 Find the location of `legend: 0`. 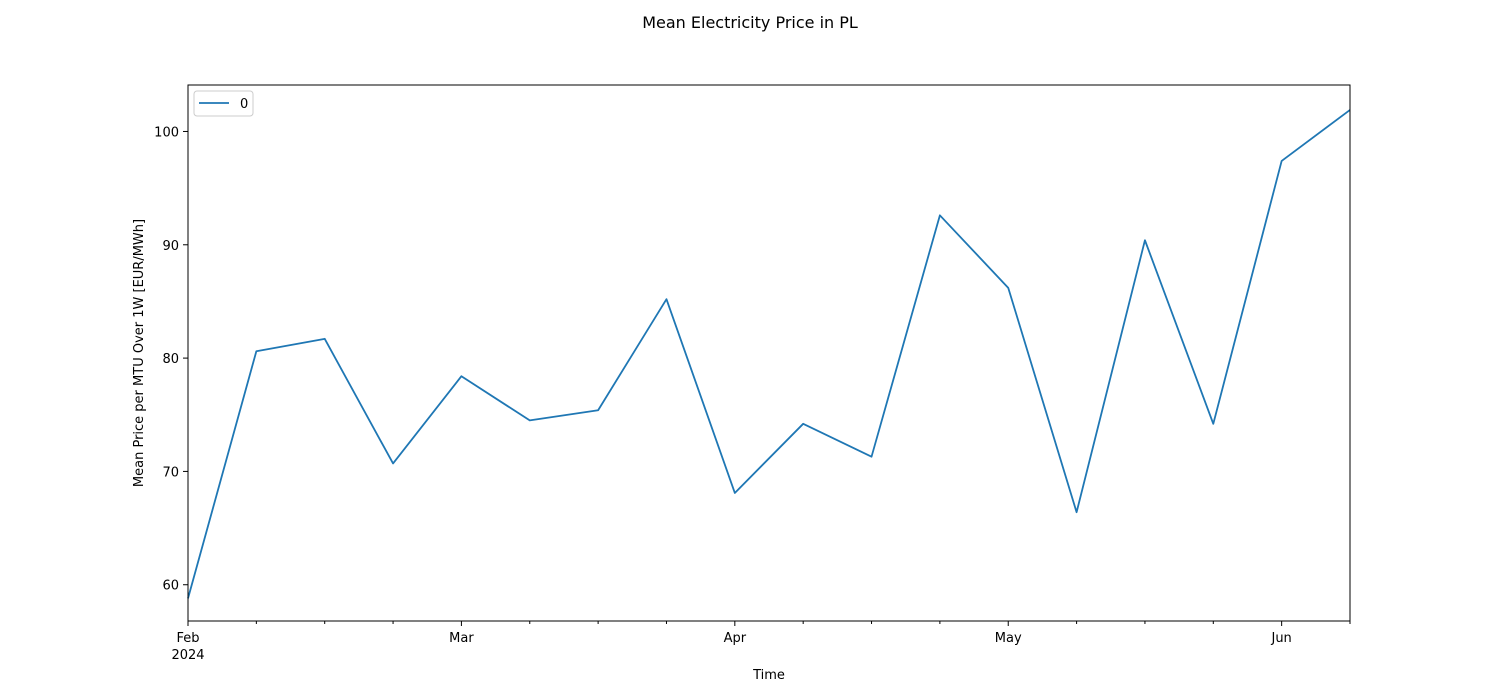

legend: 0 is located at coordinates (223, 103).